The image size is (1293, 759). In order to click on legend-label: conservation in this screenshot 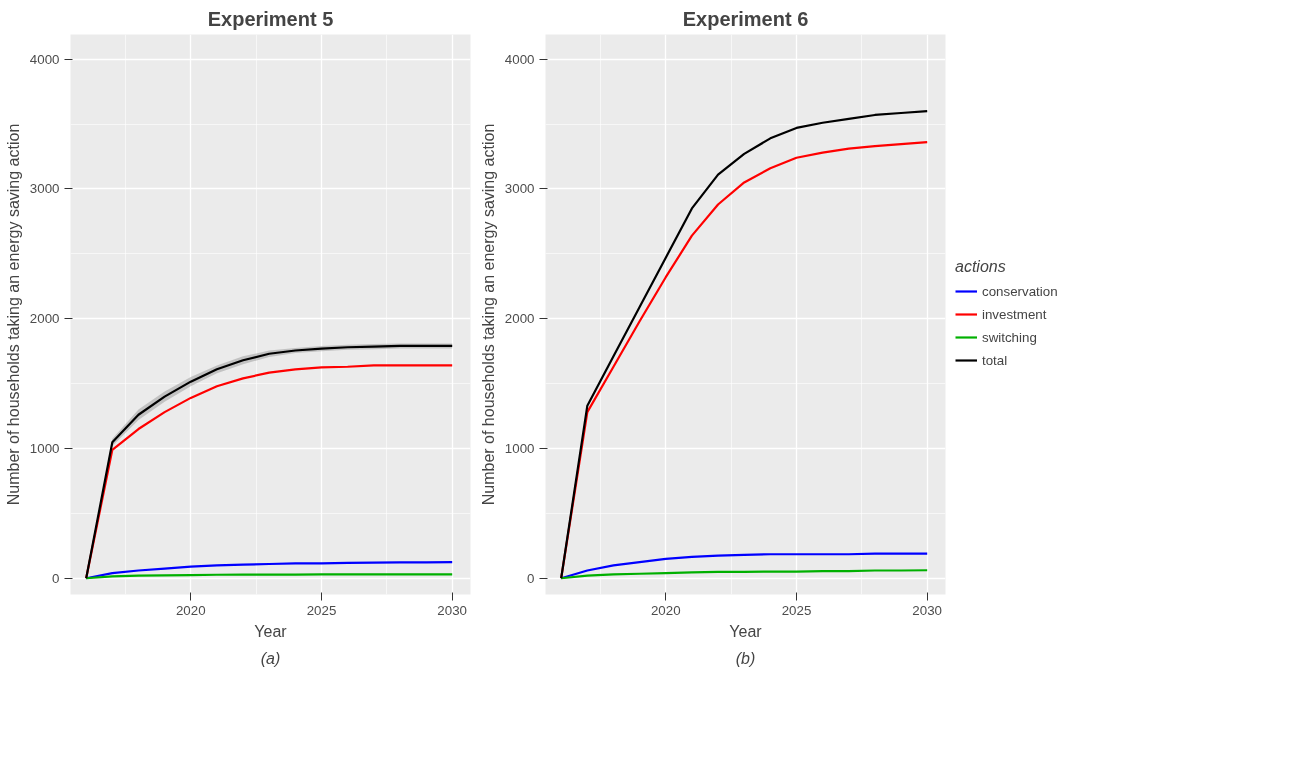, I will do `click(1020, 291)`.